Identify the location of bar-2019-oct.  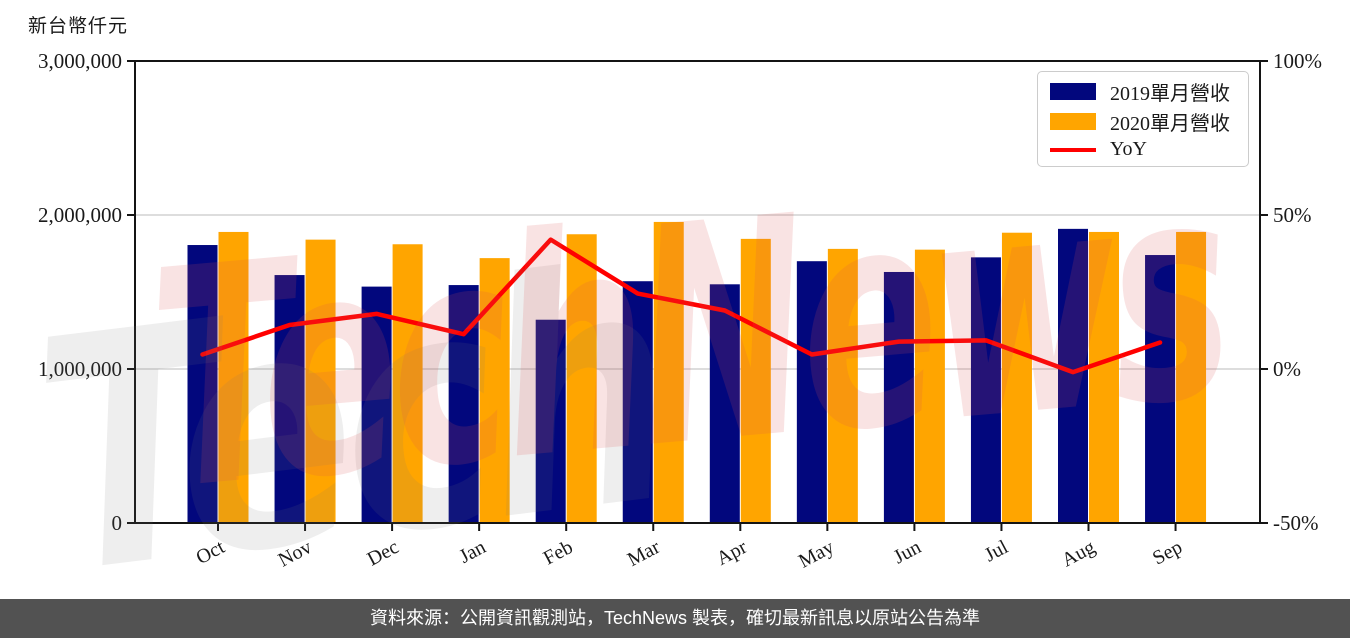
(202, 384).